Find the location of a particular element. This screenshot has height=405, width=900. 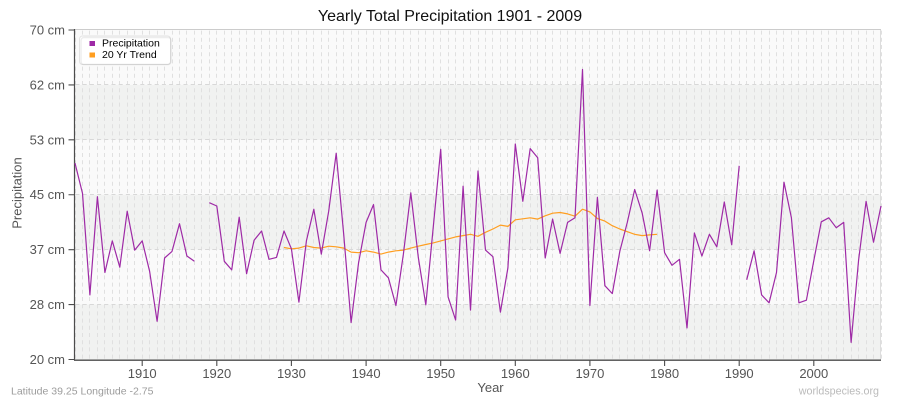

svg-text: 1940 is located at coordinates (366, 373).